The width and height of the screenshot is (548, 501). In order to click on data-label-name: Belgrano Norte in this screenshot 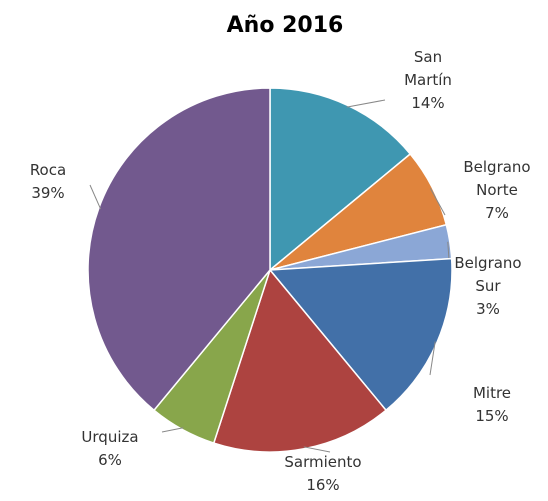, I will do `click(496, 178)`.